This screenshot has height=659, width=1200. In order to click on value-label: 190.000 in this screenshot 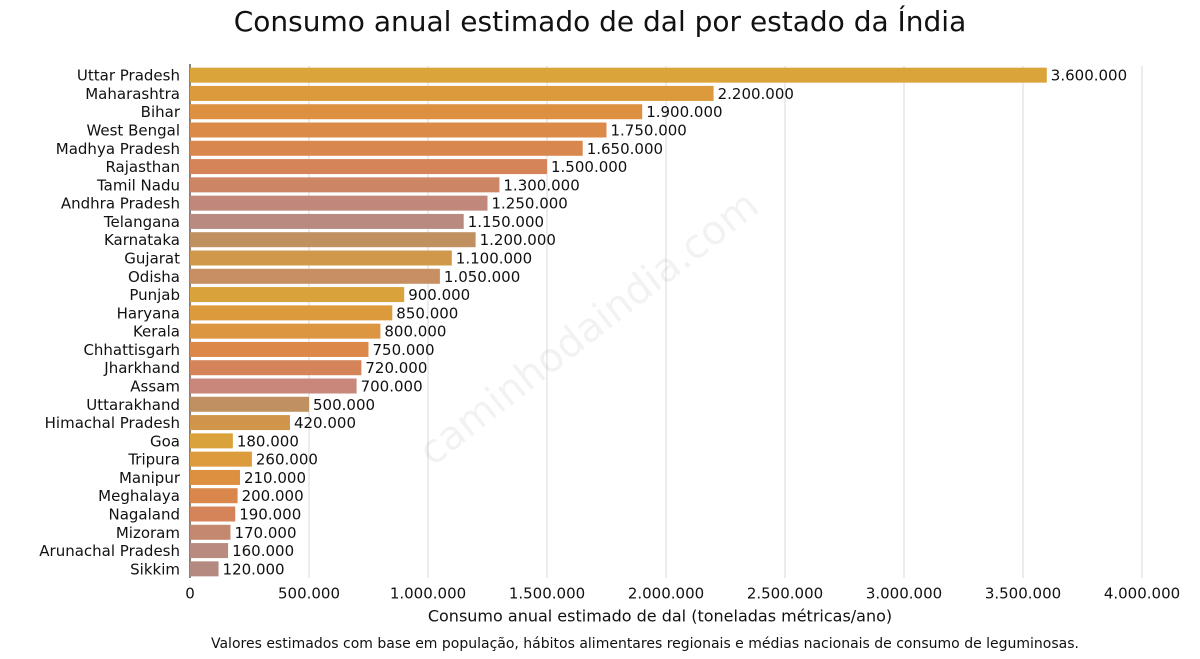, I will do `click(270, 515)`.